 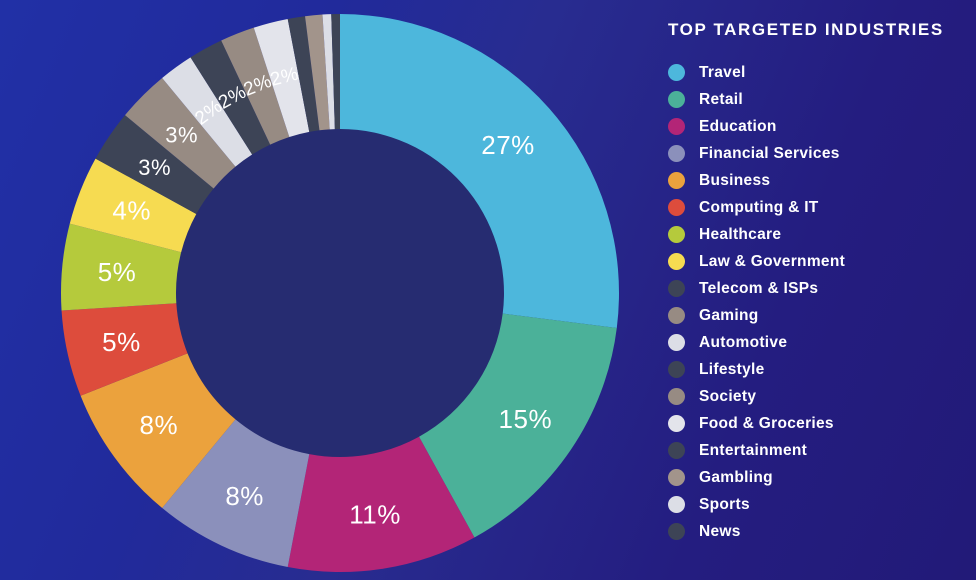 I want to click on donut-slice-automotive, so click(x=207, y=112).